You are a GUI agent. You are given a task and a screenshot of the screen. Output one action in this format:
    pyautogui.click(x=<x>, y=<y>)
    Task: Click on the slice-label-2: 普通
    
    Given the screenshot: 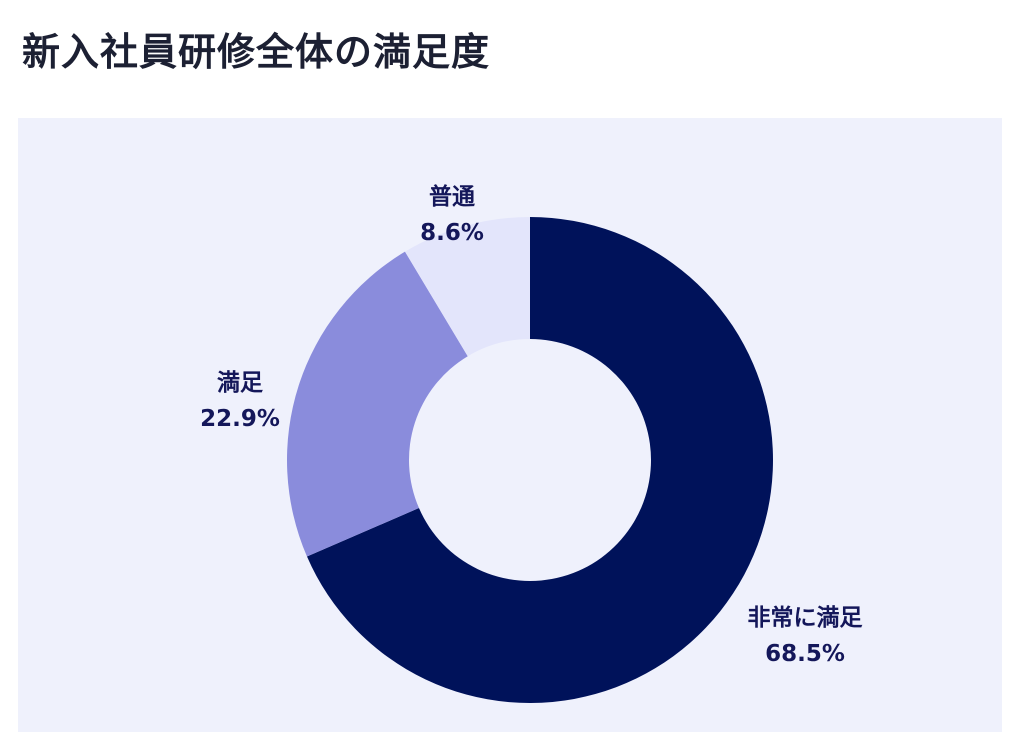 What is the action you would take?
    pyautogui.click(x=452, y=196)
    